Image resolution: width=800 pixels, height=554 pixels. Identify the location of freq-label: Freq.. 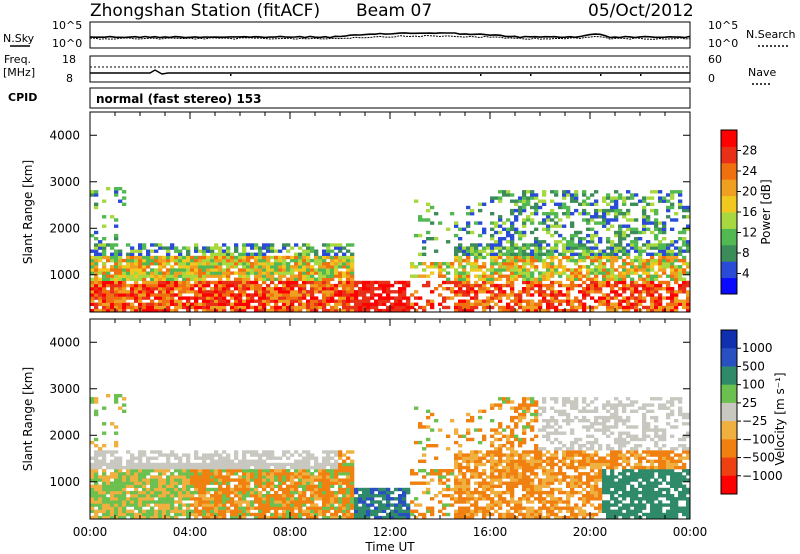
(17, 59).